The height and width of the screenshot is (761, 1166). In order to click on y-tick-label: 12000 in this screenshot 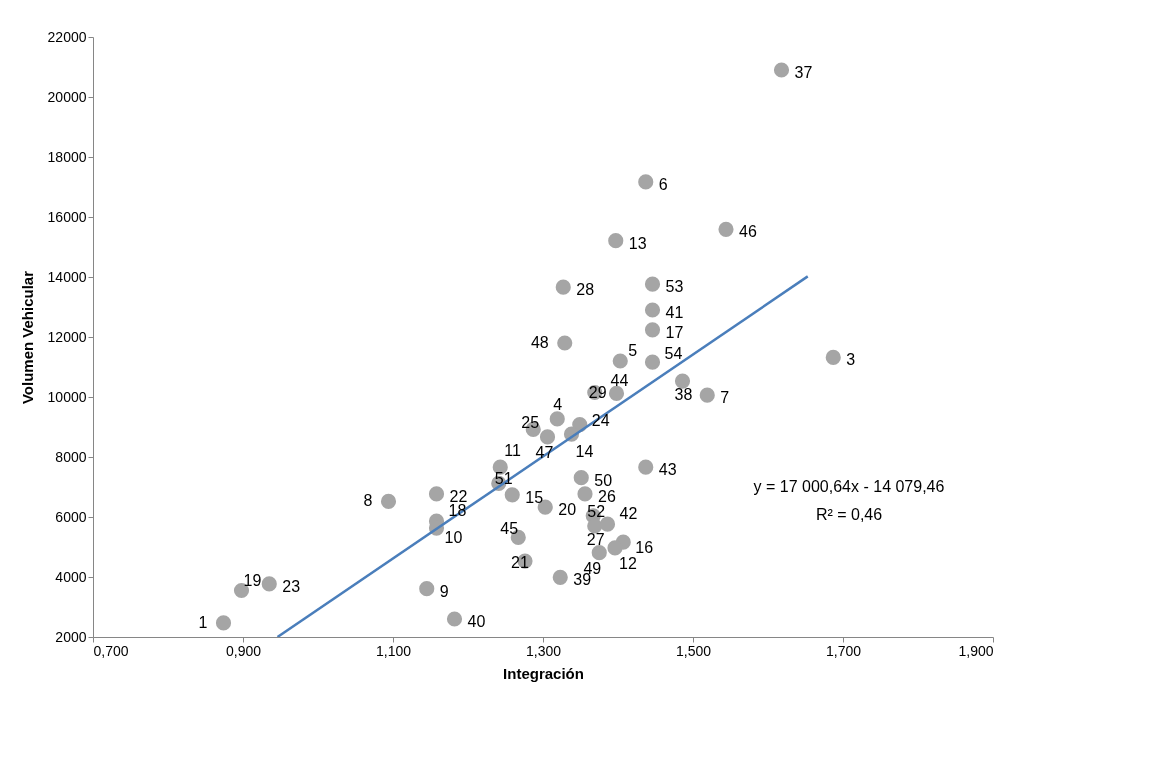, I will do `click(67, 336)`.